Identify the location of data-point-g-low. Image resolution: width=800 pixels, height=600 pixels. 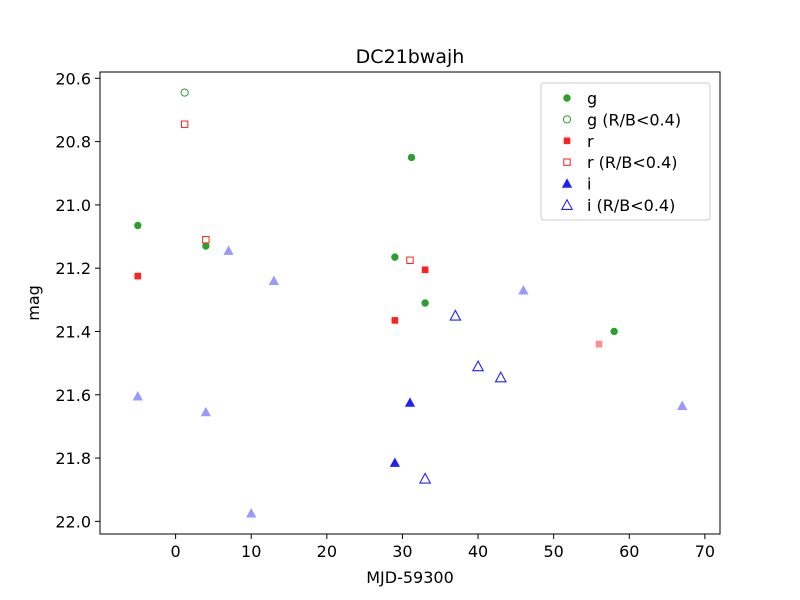
(184, 92).